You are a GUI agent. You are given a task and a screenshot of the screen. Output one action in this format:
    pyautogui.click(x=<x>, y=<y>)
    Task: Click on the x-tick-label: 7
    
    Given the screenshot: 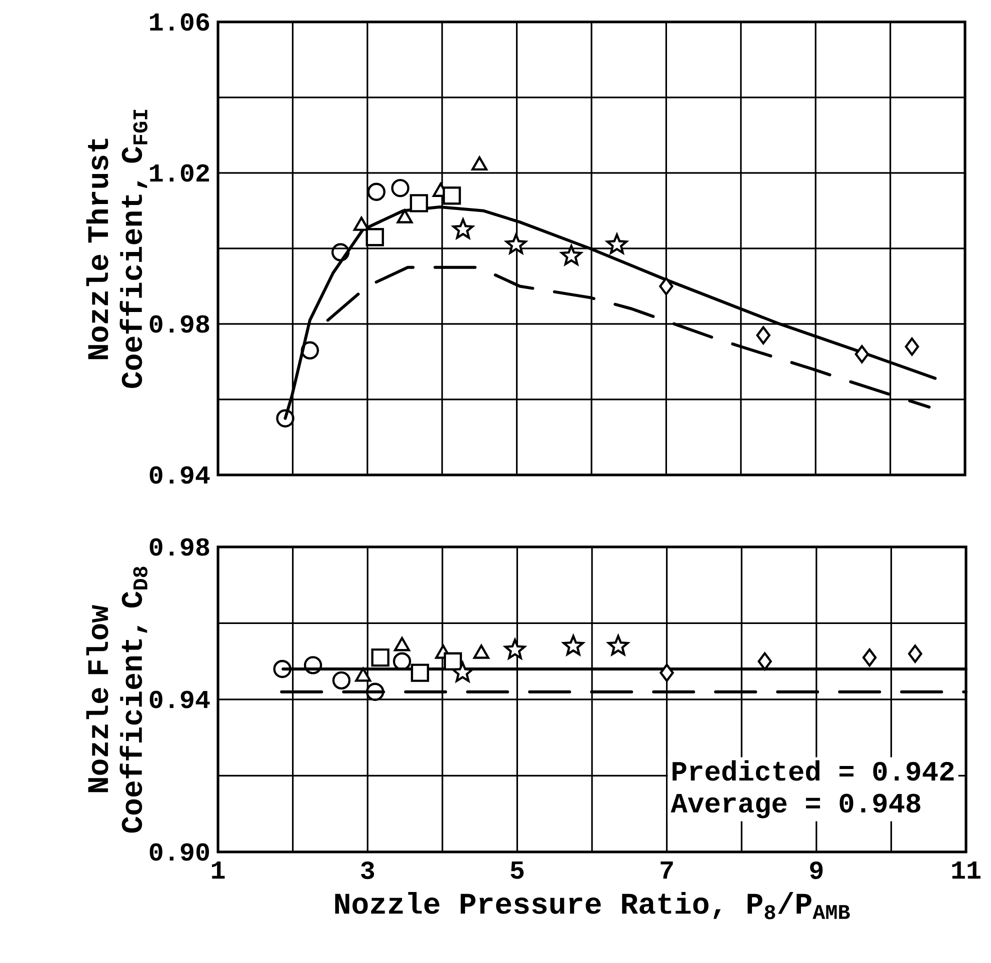 What is the action you would take?
    pyautogui.click(x=666, y=870)
    